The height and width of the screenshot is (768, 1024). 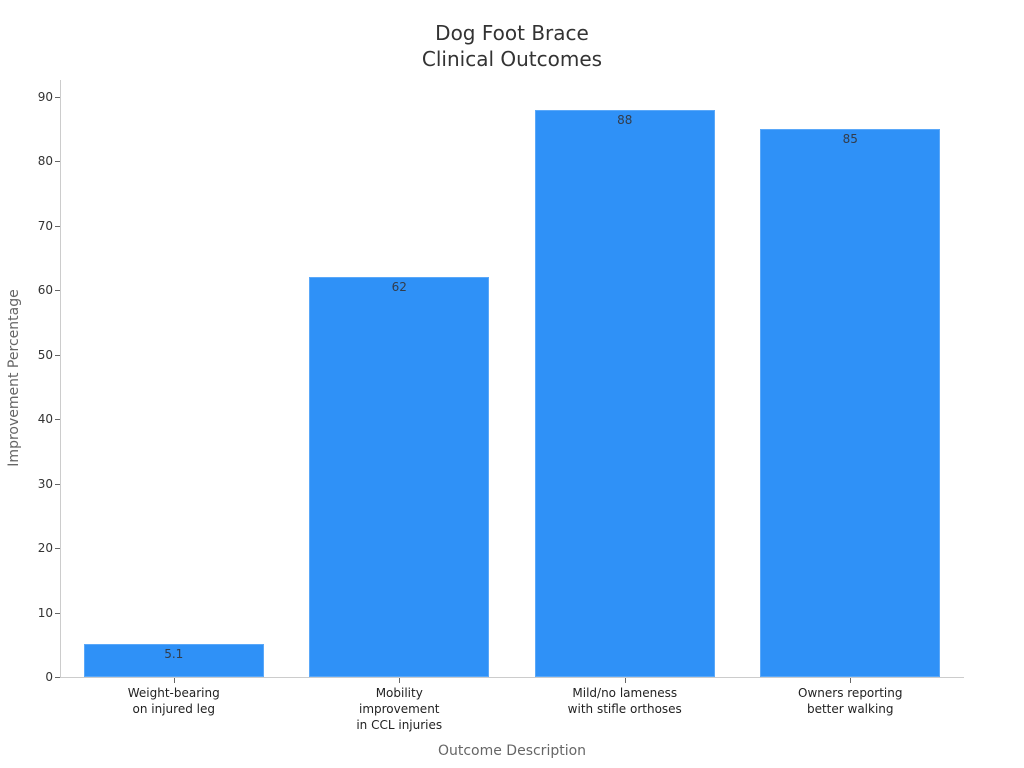 I want to click on y-axis-line, so click(x=60, y=379).